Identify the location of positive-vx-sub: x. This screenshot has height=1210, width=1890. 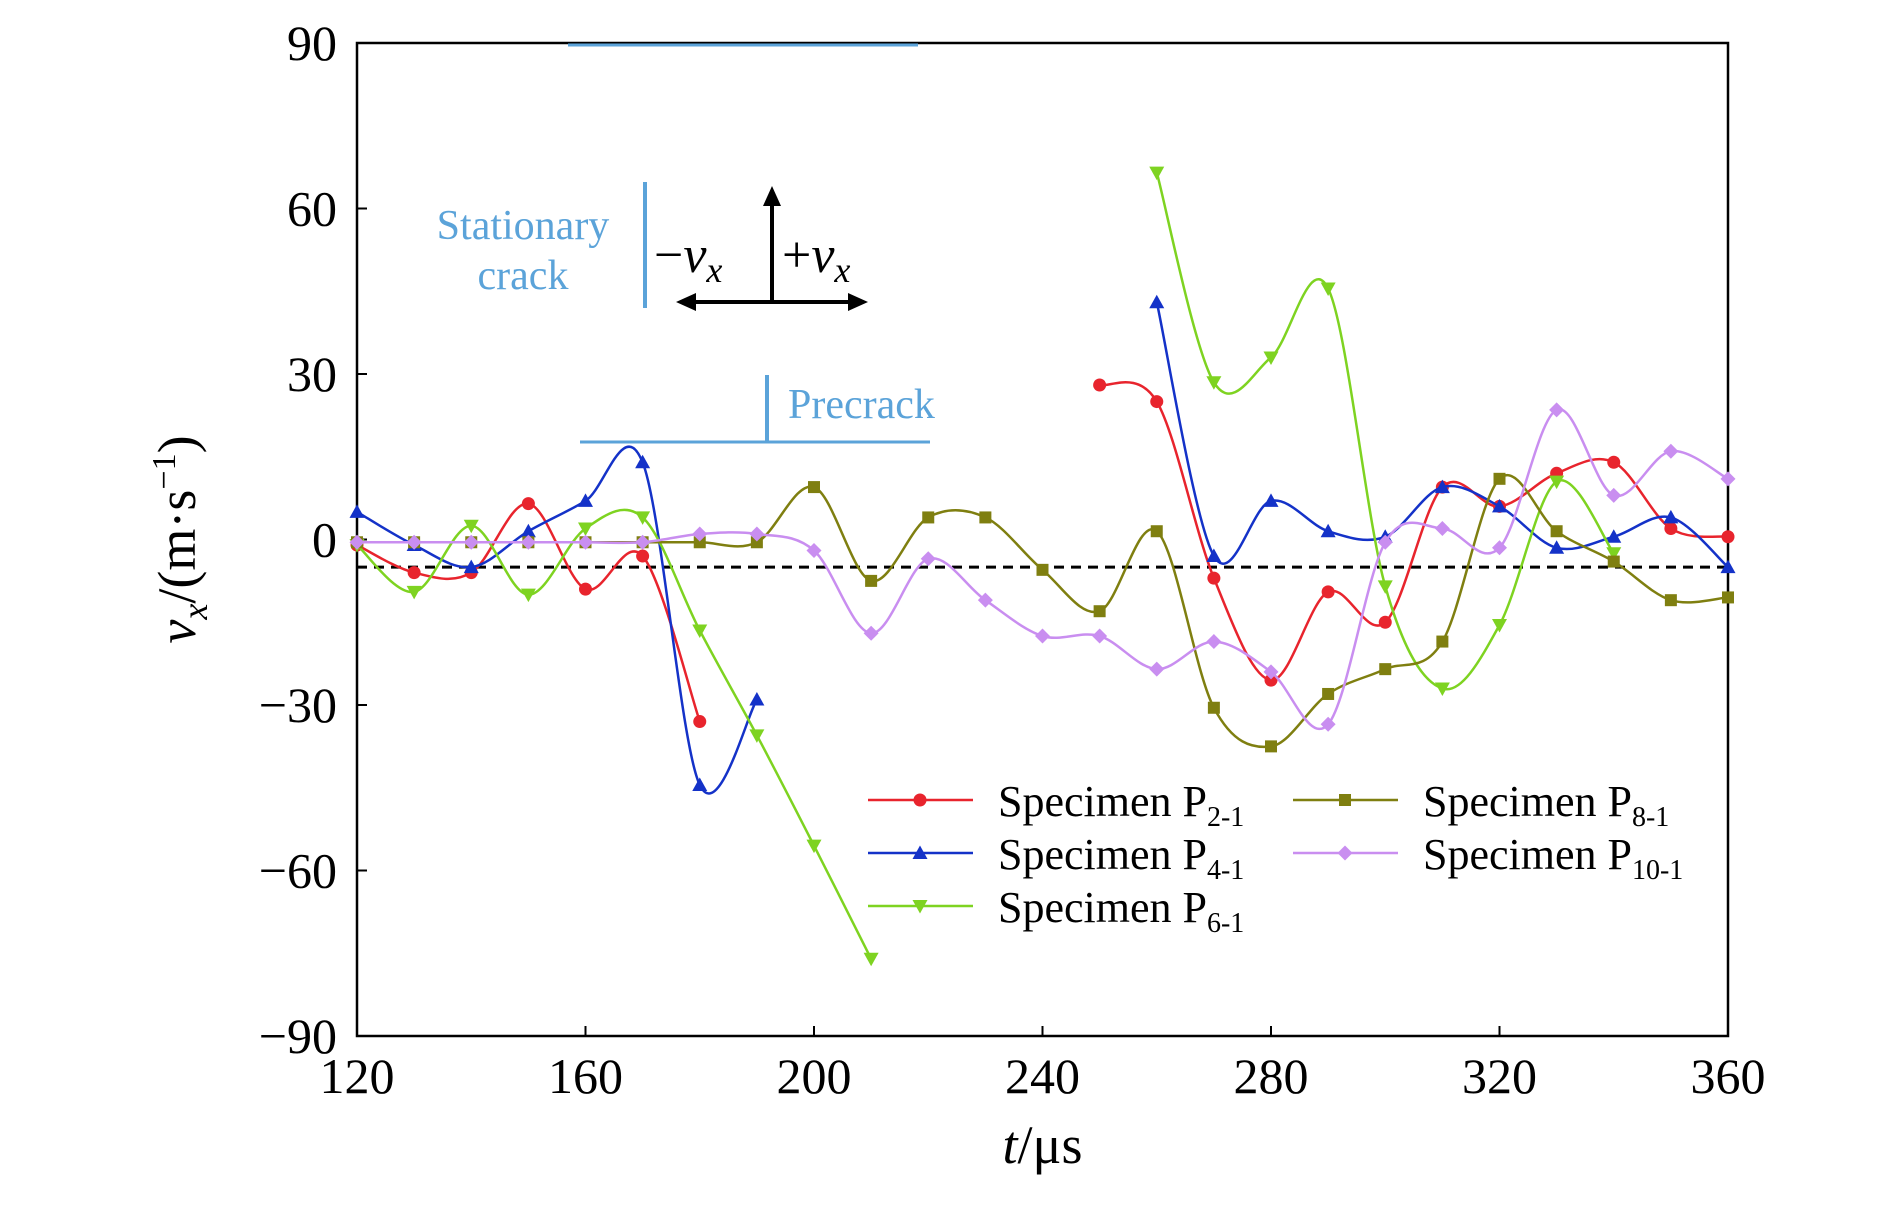
(841, 270).